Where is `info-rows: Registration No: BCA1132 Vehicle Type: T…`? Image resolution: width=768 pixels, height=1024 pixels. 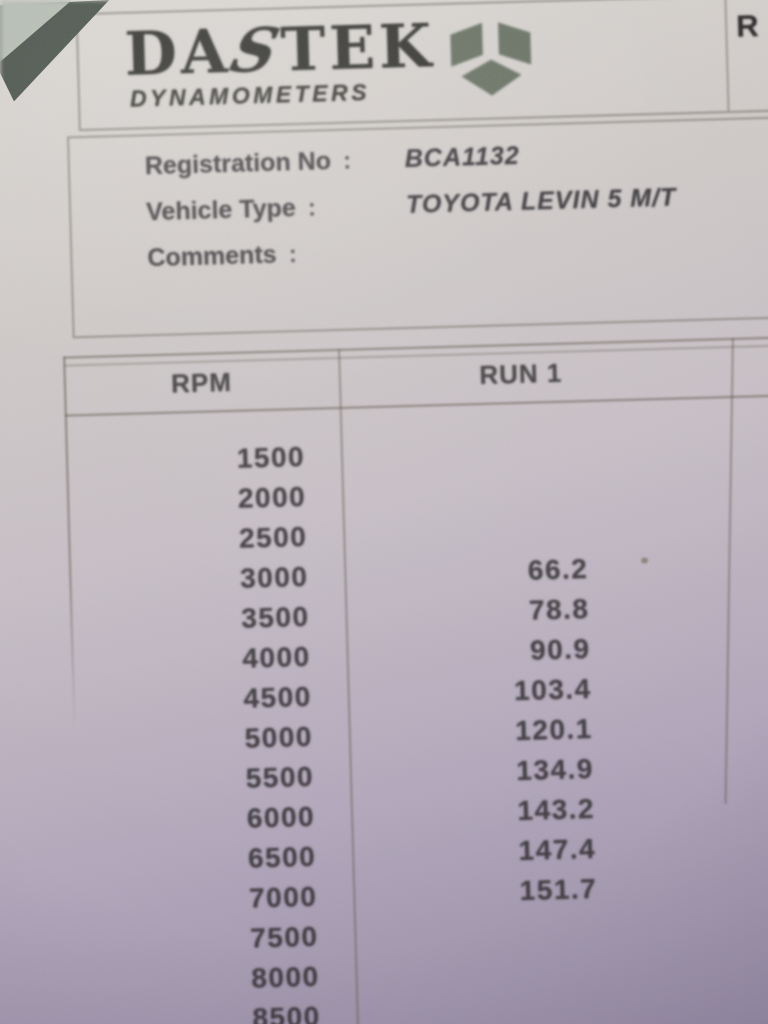
info-rows: Registration No: BCA1132 Vehicle Type: T… is located at coordinates (456, 211).